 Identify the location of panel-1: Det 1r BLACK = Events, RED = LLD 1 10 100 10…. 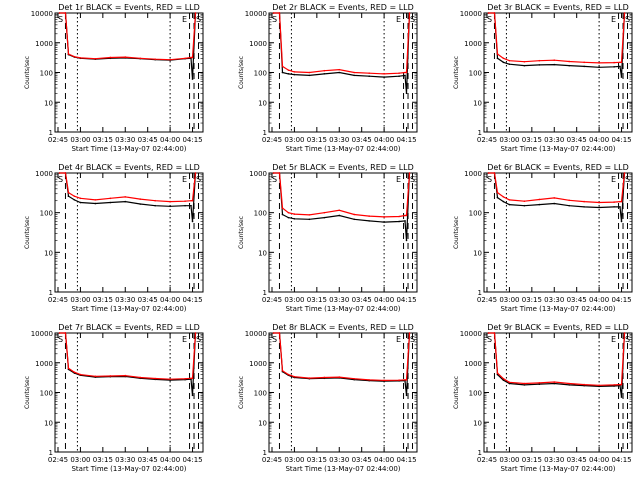
(114, 78).